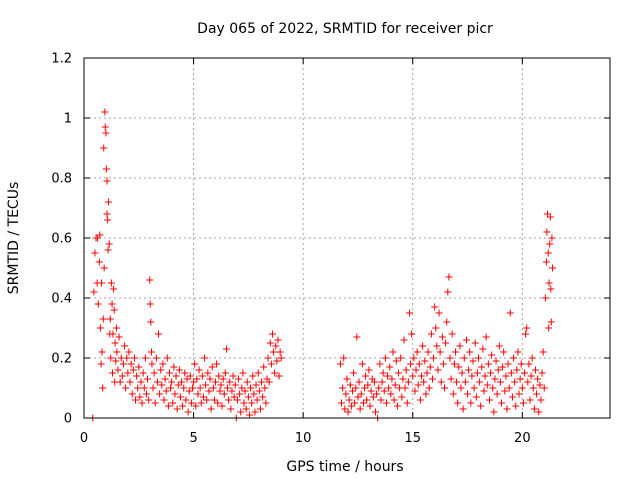 The width and height of the screenshot is (640, 480). What do you see at coordinates (303, 438) in the screenshot?
I see `x-tick-label: 10` at bounding box center [303, 438].